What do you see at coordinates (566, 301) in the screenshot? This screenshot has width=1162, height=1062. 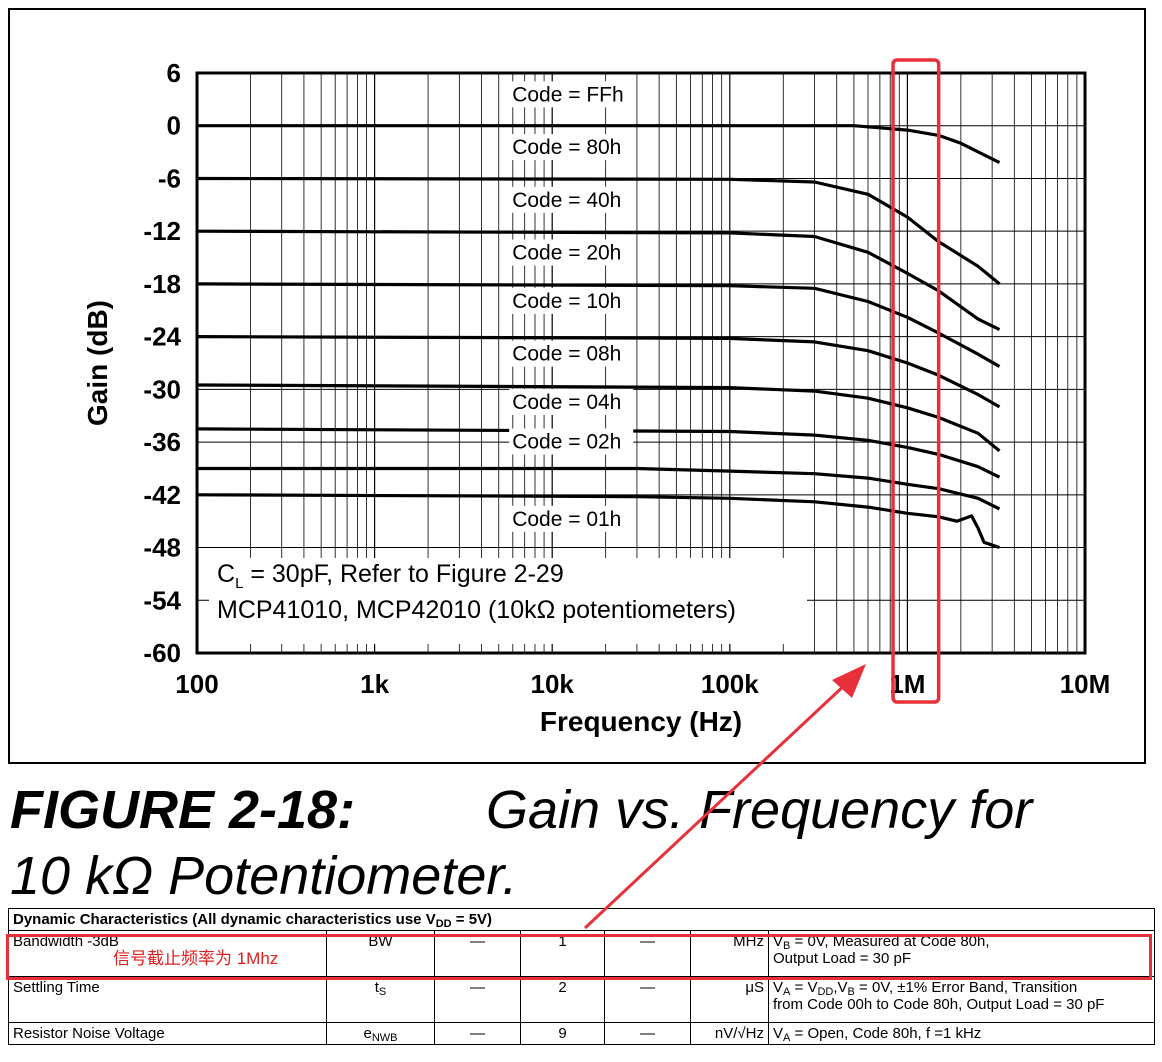 I see `series-label: Code = 10h` at bounding box center [566, 301].